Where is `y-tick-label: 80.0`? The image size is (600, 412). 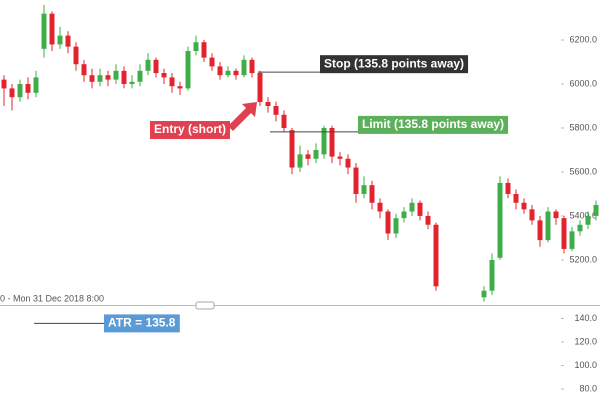
y-tick-label: 80.0 is located at coordinates (588, 388).